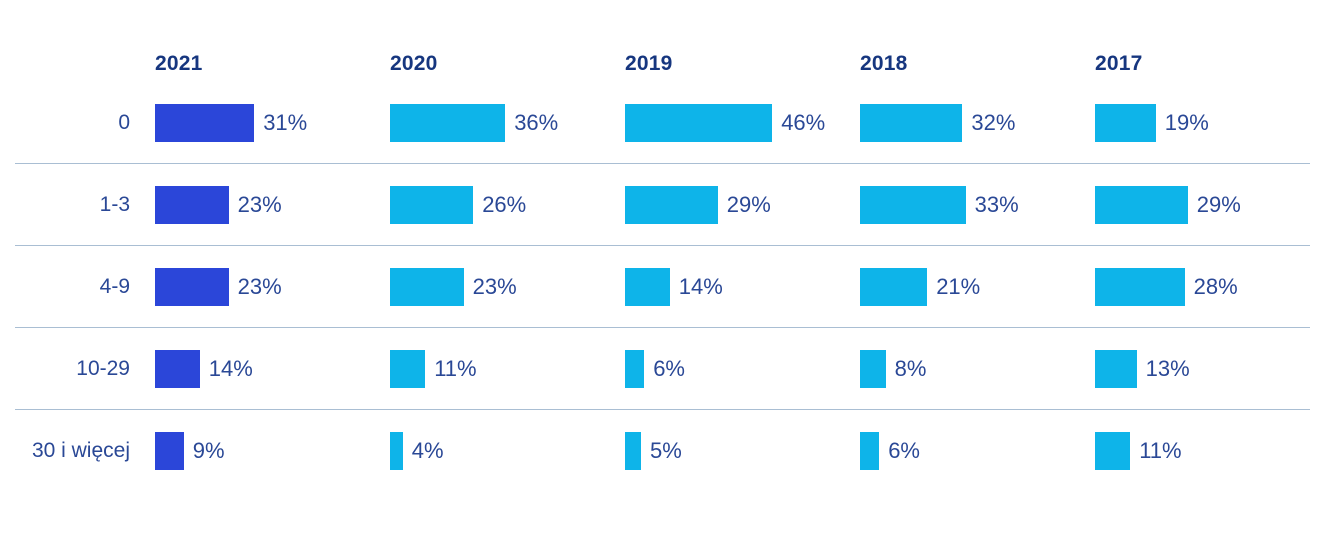 This screenshot has height=533, width=1325. What do you see at coordinates (1215, 286) in the screenshot?
I see `value-label: 28%` at bounding box center [1215, 286].